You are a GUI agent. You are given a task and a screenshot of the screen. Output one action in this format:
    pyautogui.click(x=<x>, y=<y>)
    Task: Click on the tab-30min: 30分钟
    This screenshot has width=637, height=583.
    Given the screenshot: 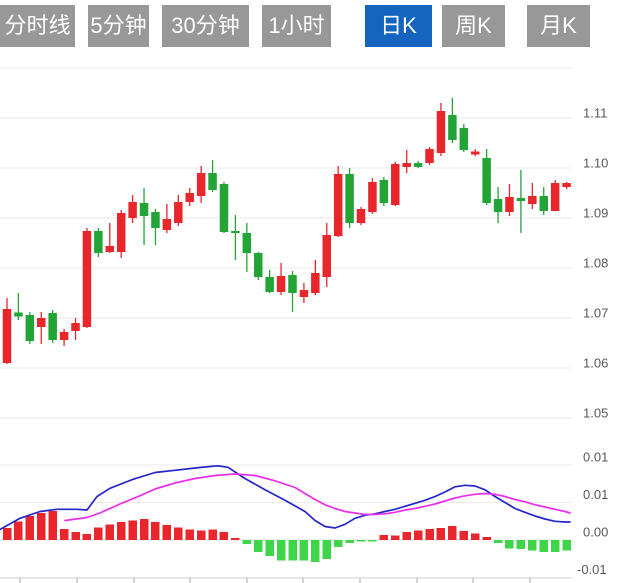 What is the action you would take?
    pyautogui.click(x=205, y=26)
    